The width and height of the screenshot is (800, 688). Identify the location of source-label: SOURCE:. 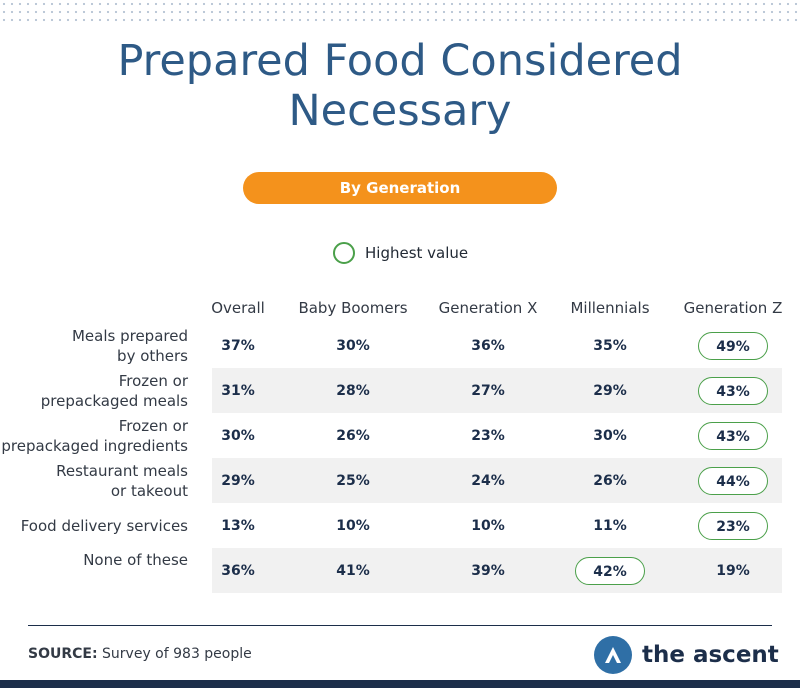
(63, 654).